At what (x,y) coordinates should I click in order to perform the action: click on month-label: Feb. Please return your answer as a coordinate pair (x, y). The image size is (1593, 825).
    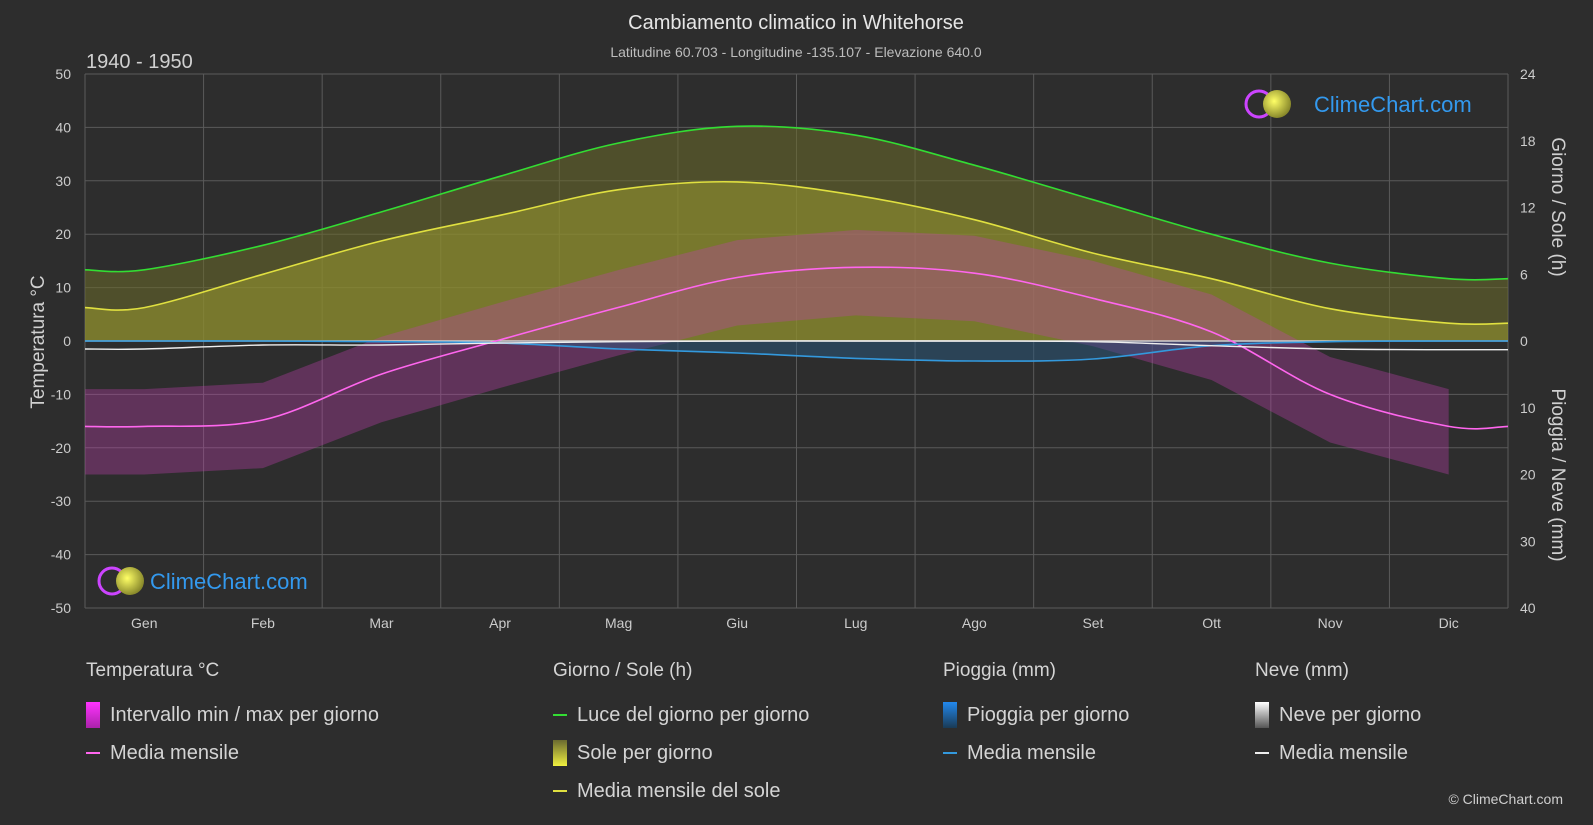
    Looking at the image, I should click on (263, 623).